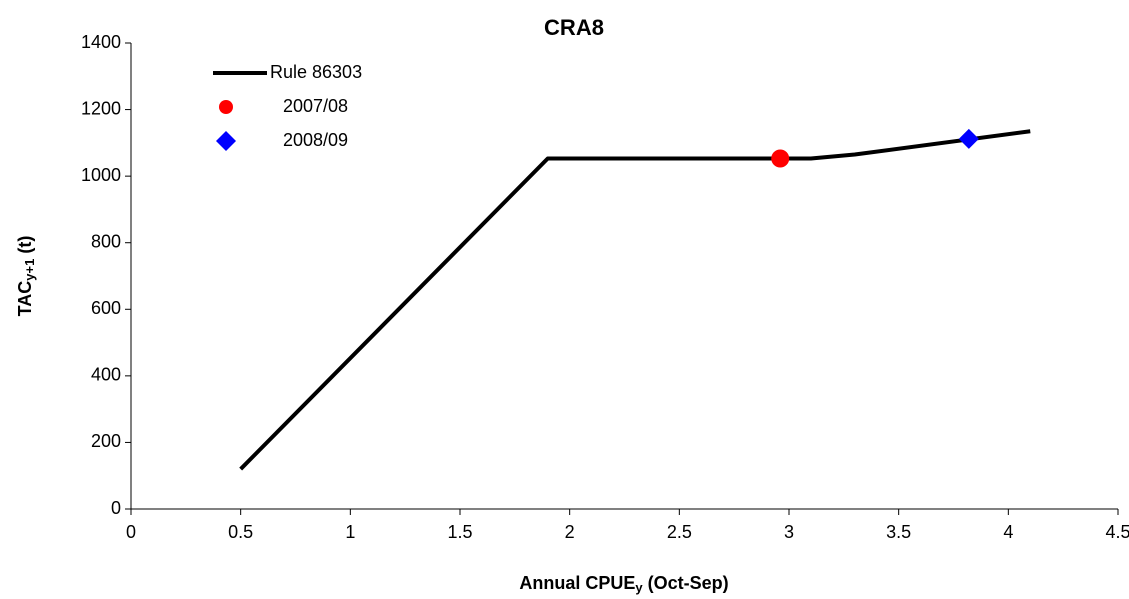  I want to click on x-tick-label: 2.5, so click(679, 532).